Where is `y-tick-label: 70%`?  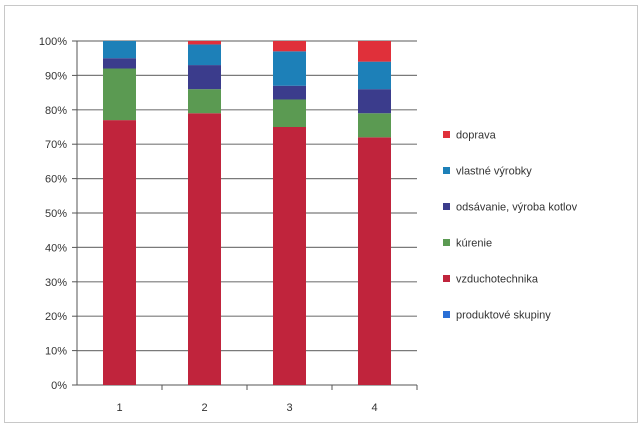 y-tick-label: 70% is located at coordinates (56, 145).